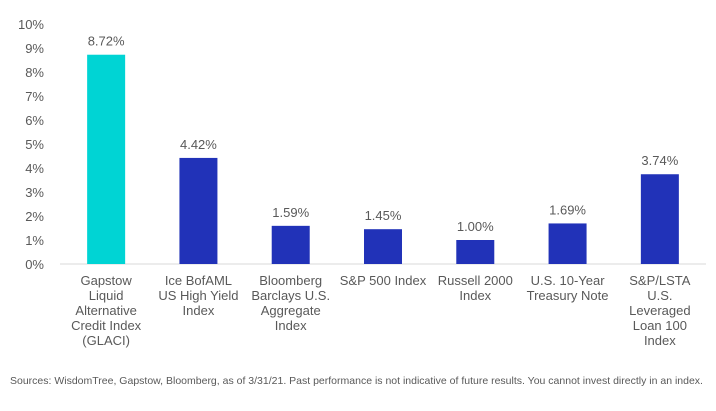 The width and height of the screenshot is (716, 411). What do you see at coordinates (34, 264) in the screenshot?
I see `y-tick-label: 0%` at bounding box center [34, 264].